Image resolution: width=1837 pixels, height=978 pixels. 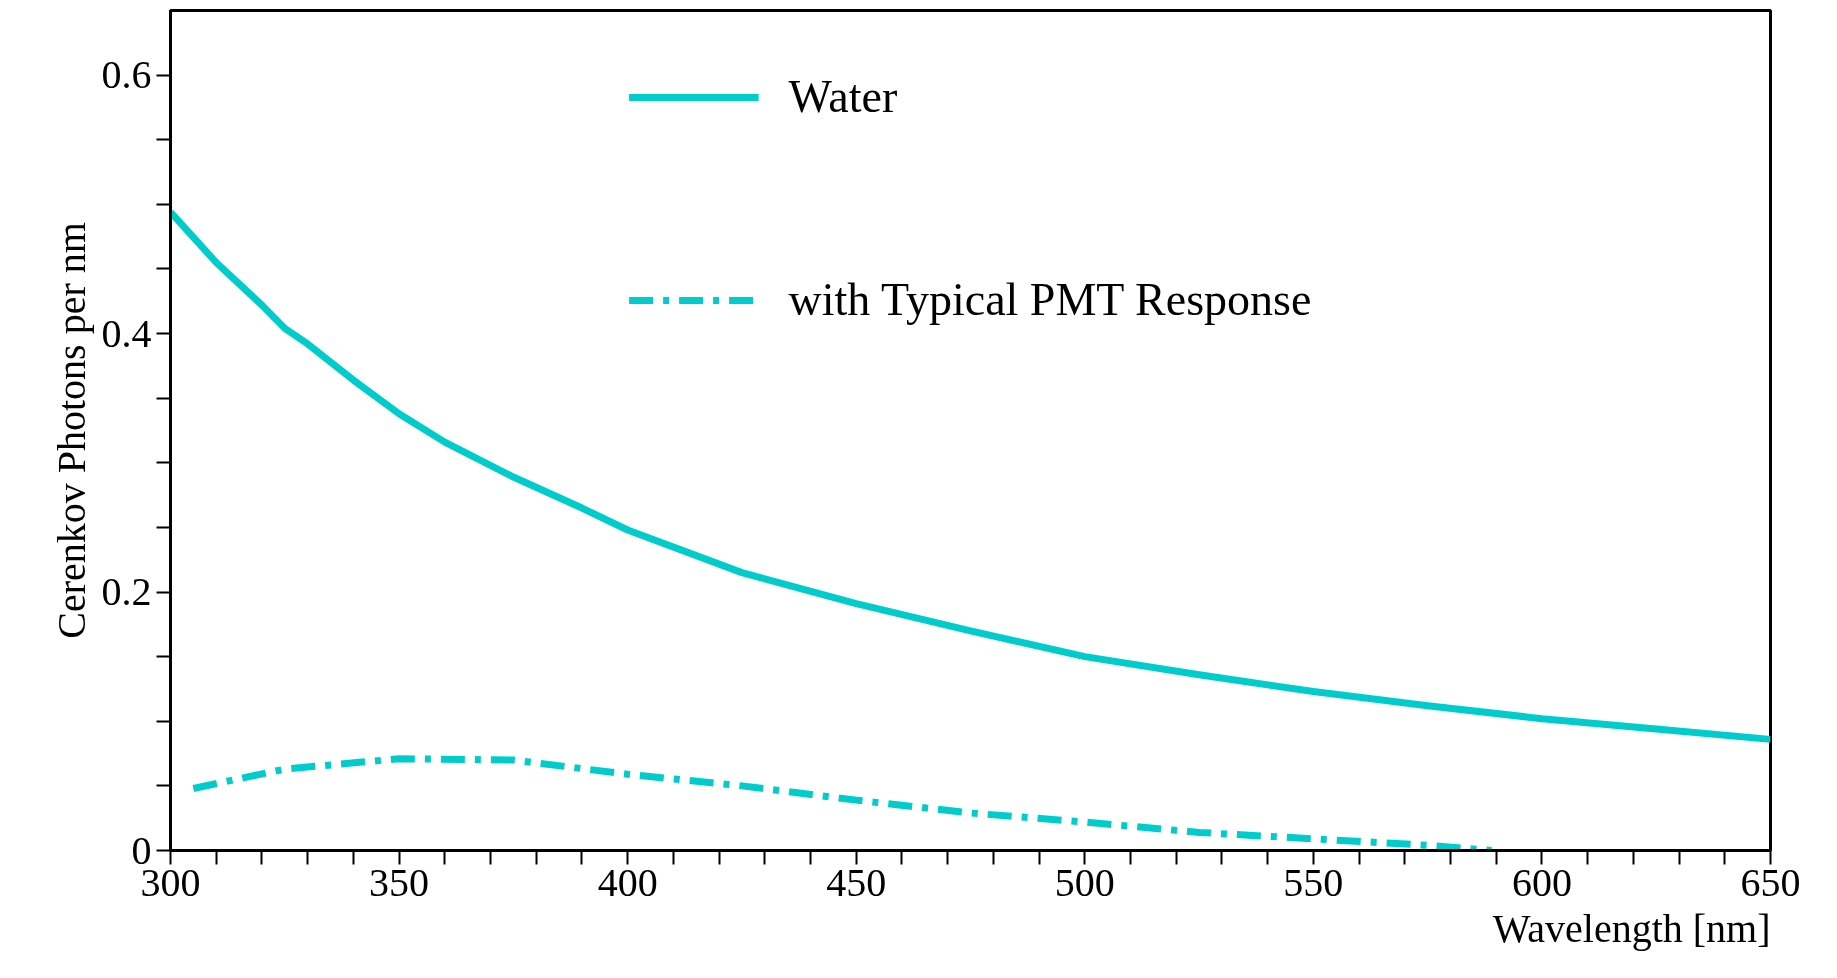 I want to click on x-tick-label: 500, so click(x=1084, y=882).